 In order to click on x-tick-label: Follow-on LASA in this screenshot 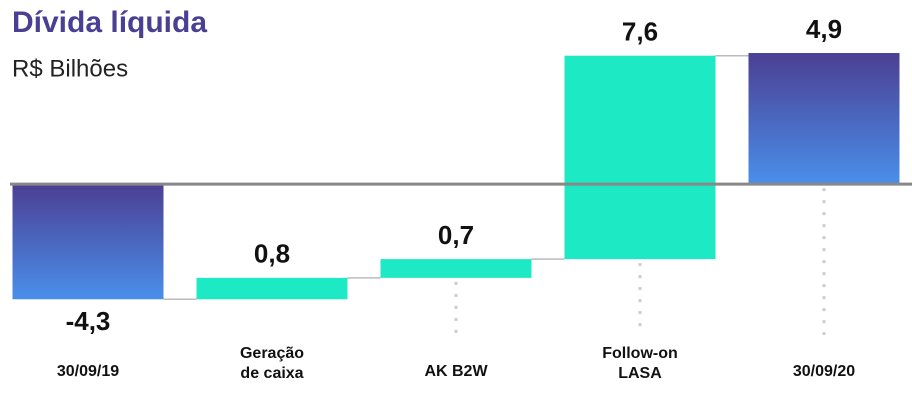, I will do `click(640, 363)`.